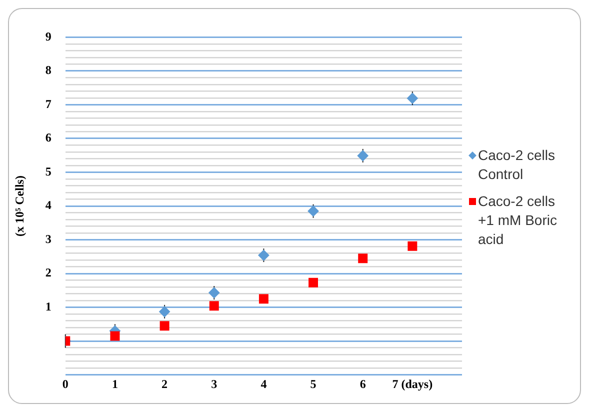 Image resolution: width=589 pixels, height=412 pixels. What do you see at coordinates (48, 103) in the screenshot?
I see `y-tick-label: 7` at bounding box center [48, 103].